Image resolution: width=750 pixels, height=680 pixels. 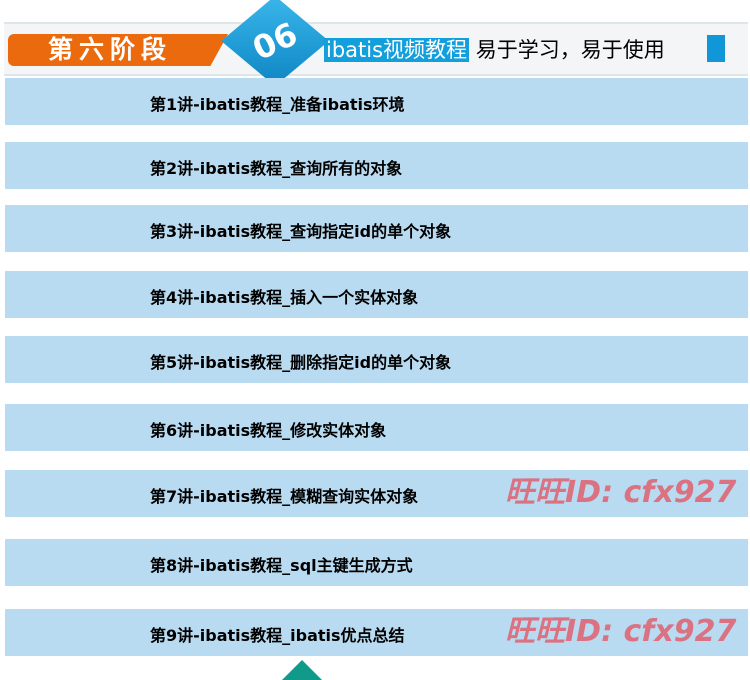 I want to click on lesson-title: 第8讲-ibatis教程_sql主键生成方式, so click(x=281, y=565).